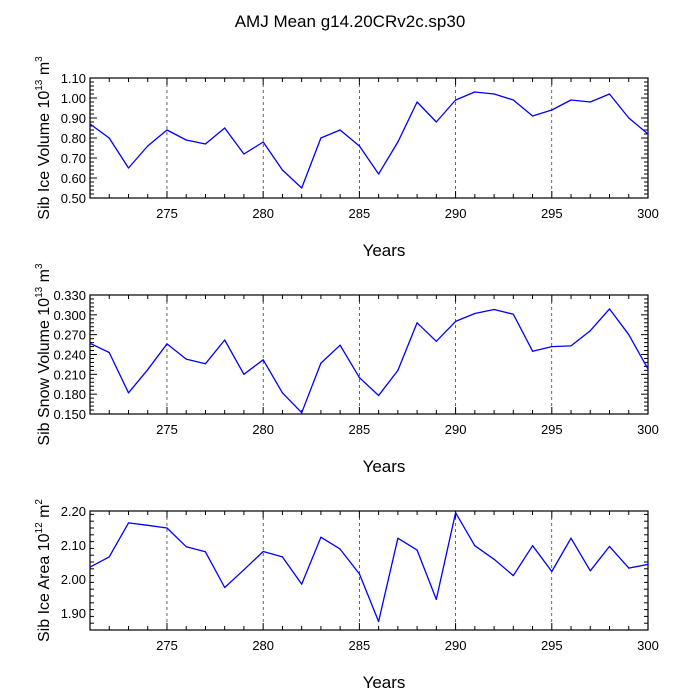 The height and width of the screenshot is (691, 690). Describe the element at coordinates (73, 198) in the screenshot. I see `y-tick-label: 0.50` at that location.